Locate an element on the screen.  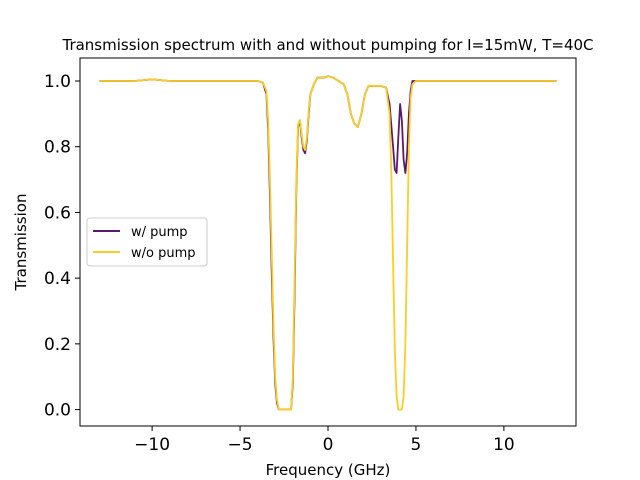
x-tick-label: 5 is located at coordinates (416, 445).